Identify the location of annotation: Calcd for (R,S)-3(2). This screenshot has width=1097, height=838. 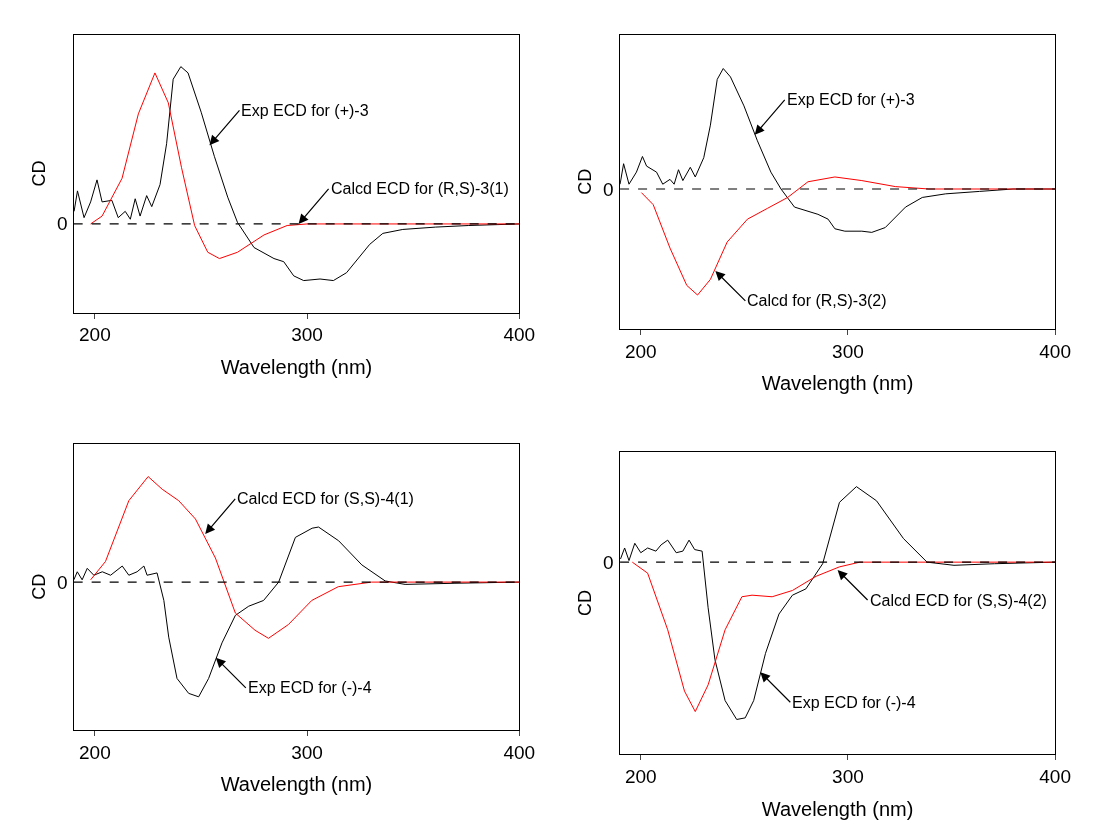
(817, 300).